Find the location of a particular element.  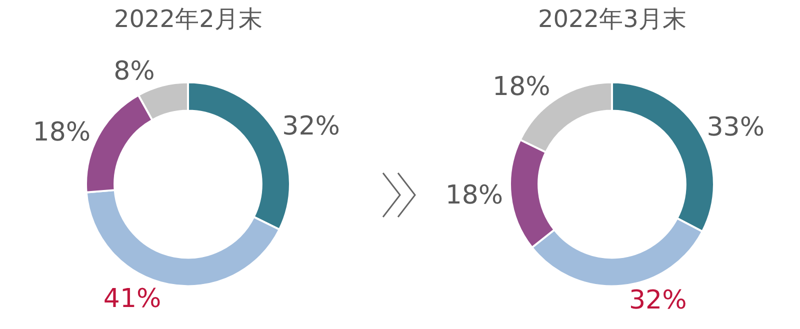

data-label: 33% is located at coordinates (735, 127).